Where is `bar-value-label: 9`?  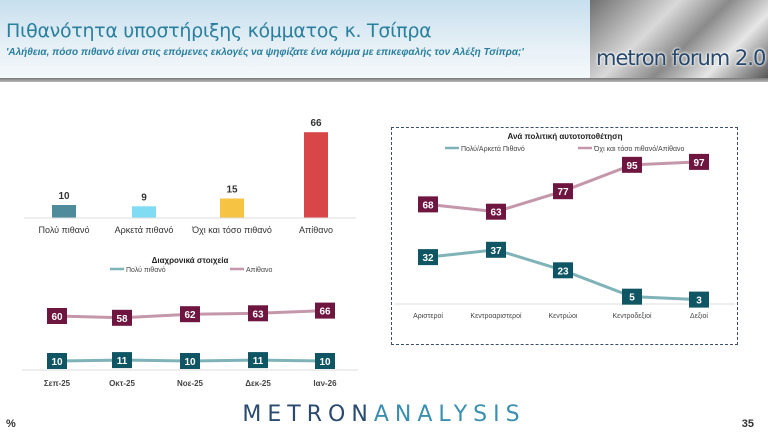 bar-value-label: 9 is located at coordinates (144, 197).